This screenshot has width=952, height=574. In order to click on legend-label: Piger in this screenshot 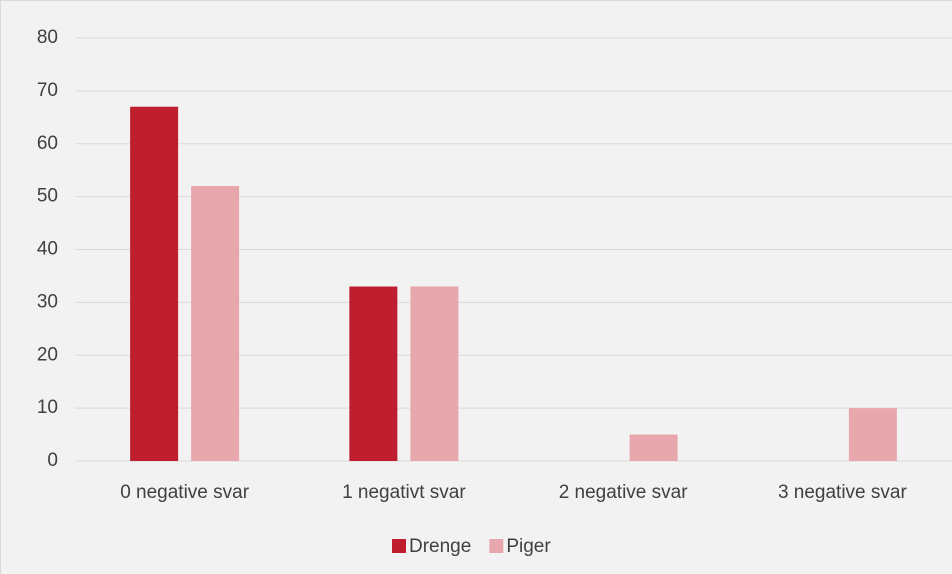, I will do `click(528, 546)`.